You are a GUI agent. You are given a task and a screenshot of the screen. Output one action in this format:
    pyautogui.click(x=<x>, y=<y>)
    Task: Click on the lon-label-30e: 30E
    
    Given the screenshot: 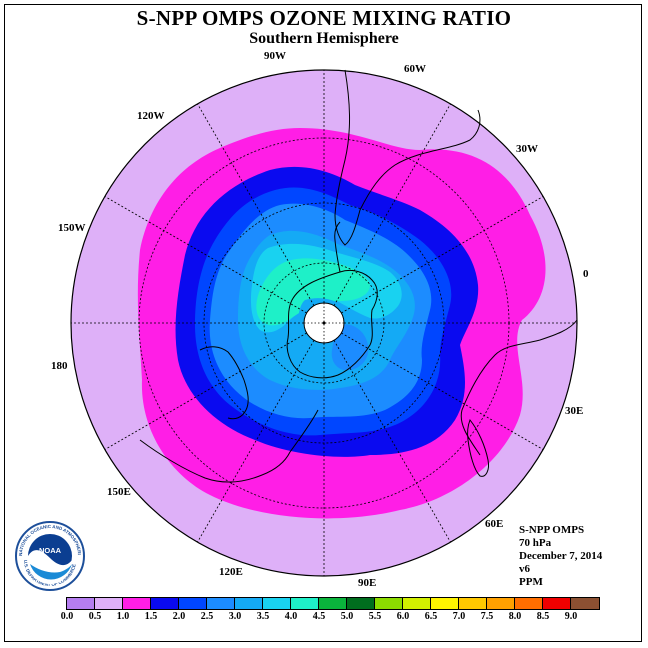 What is the action you would take?
    pyautogui.click(x=574, y=411)
    